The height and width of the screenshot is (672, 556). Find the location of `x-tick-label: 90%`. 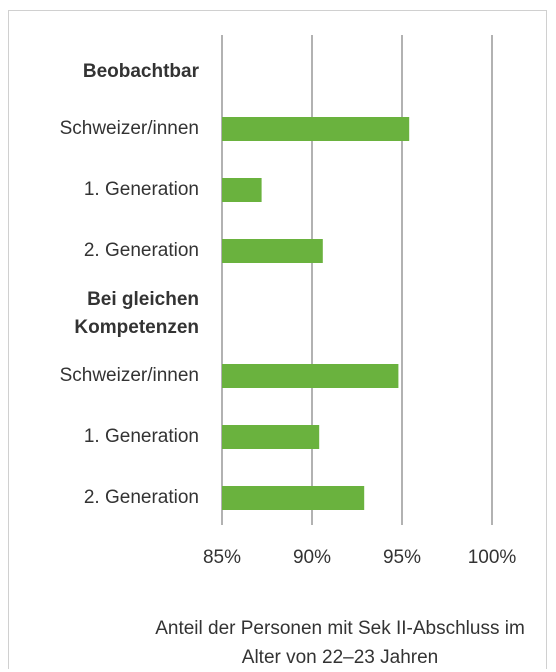

x-tick-label: 90% is located at coordinates (312, 557).